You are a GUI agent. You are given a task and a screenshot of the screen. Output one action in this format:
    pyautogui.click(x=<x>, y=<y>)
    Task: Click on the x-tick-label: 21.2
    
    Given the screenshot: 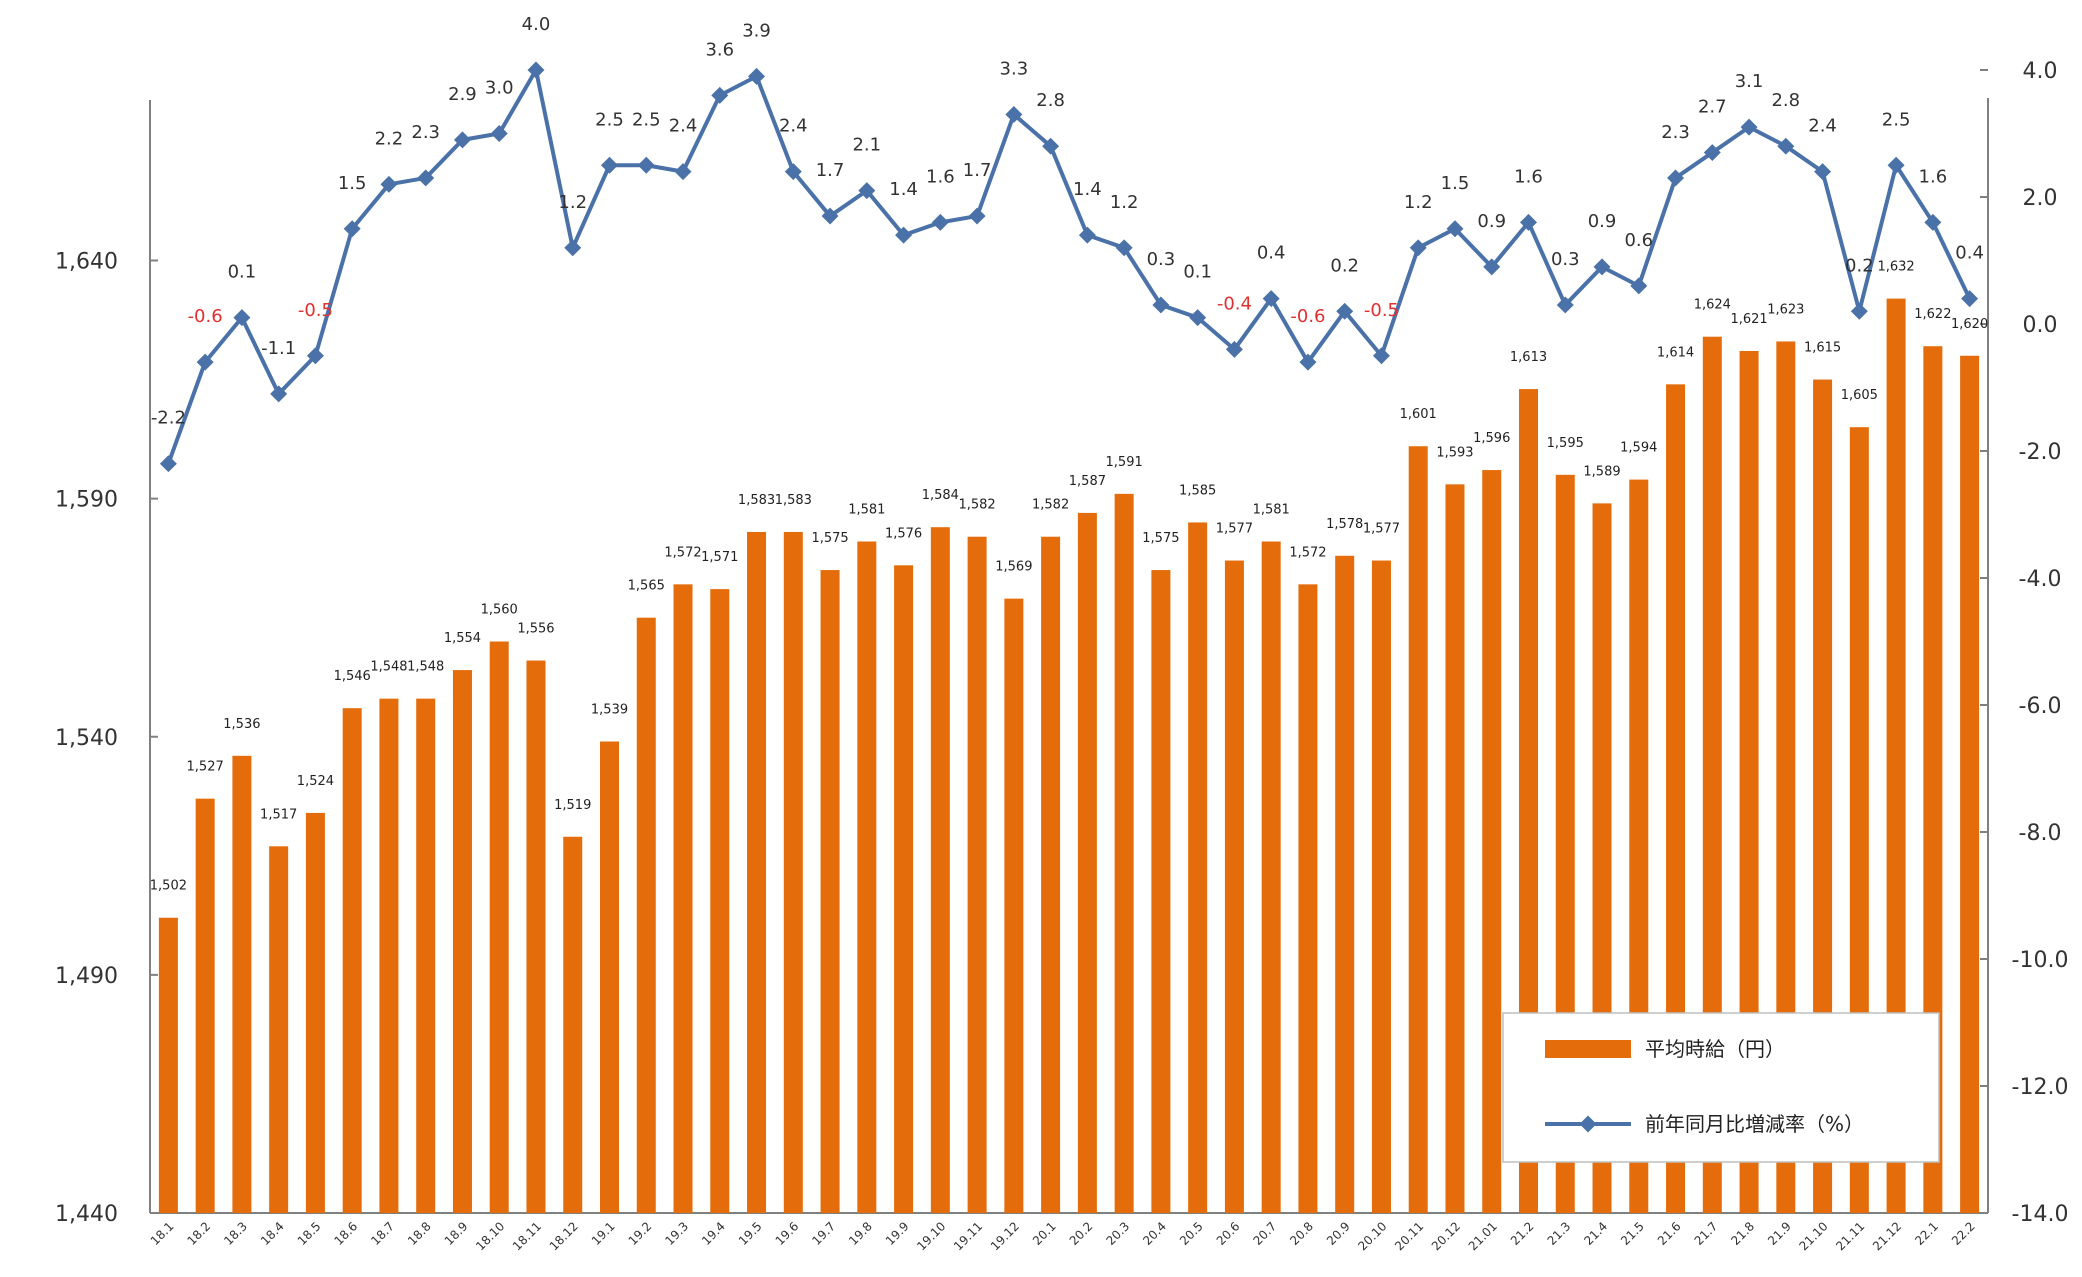 What is the action you would take?
    pyautogui.click(x=1522, y=1233)
    